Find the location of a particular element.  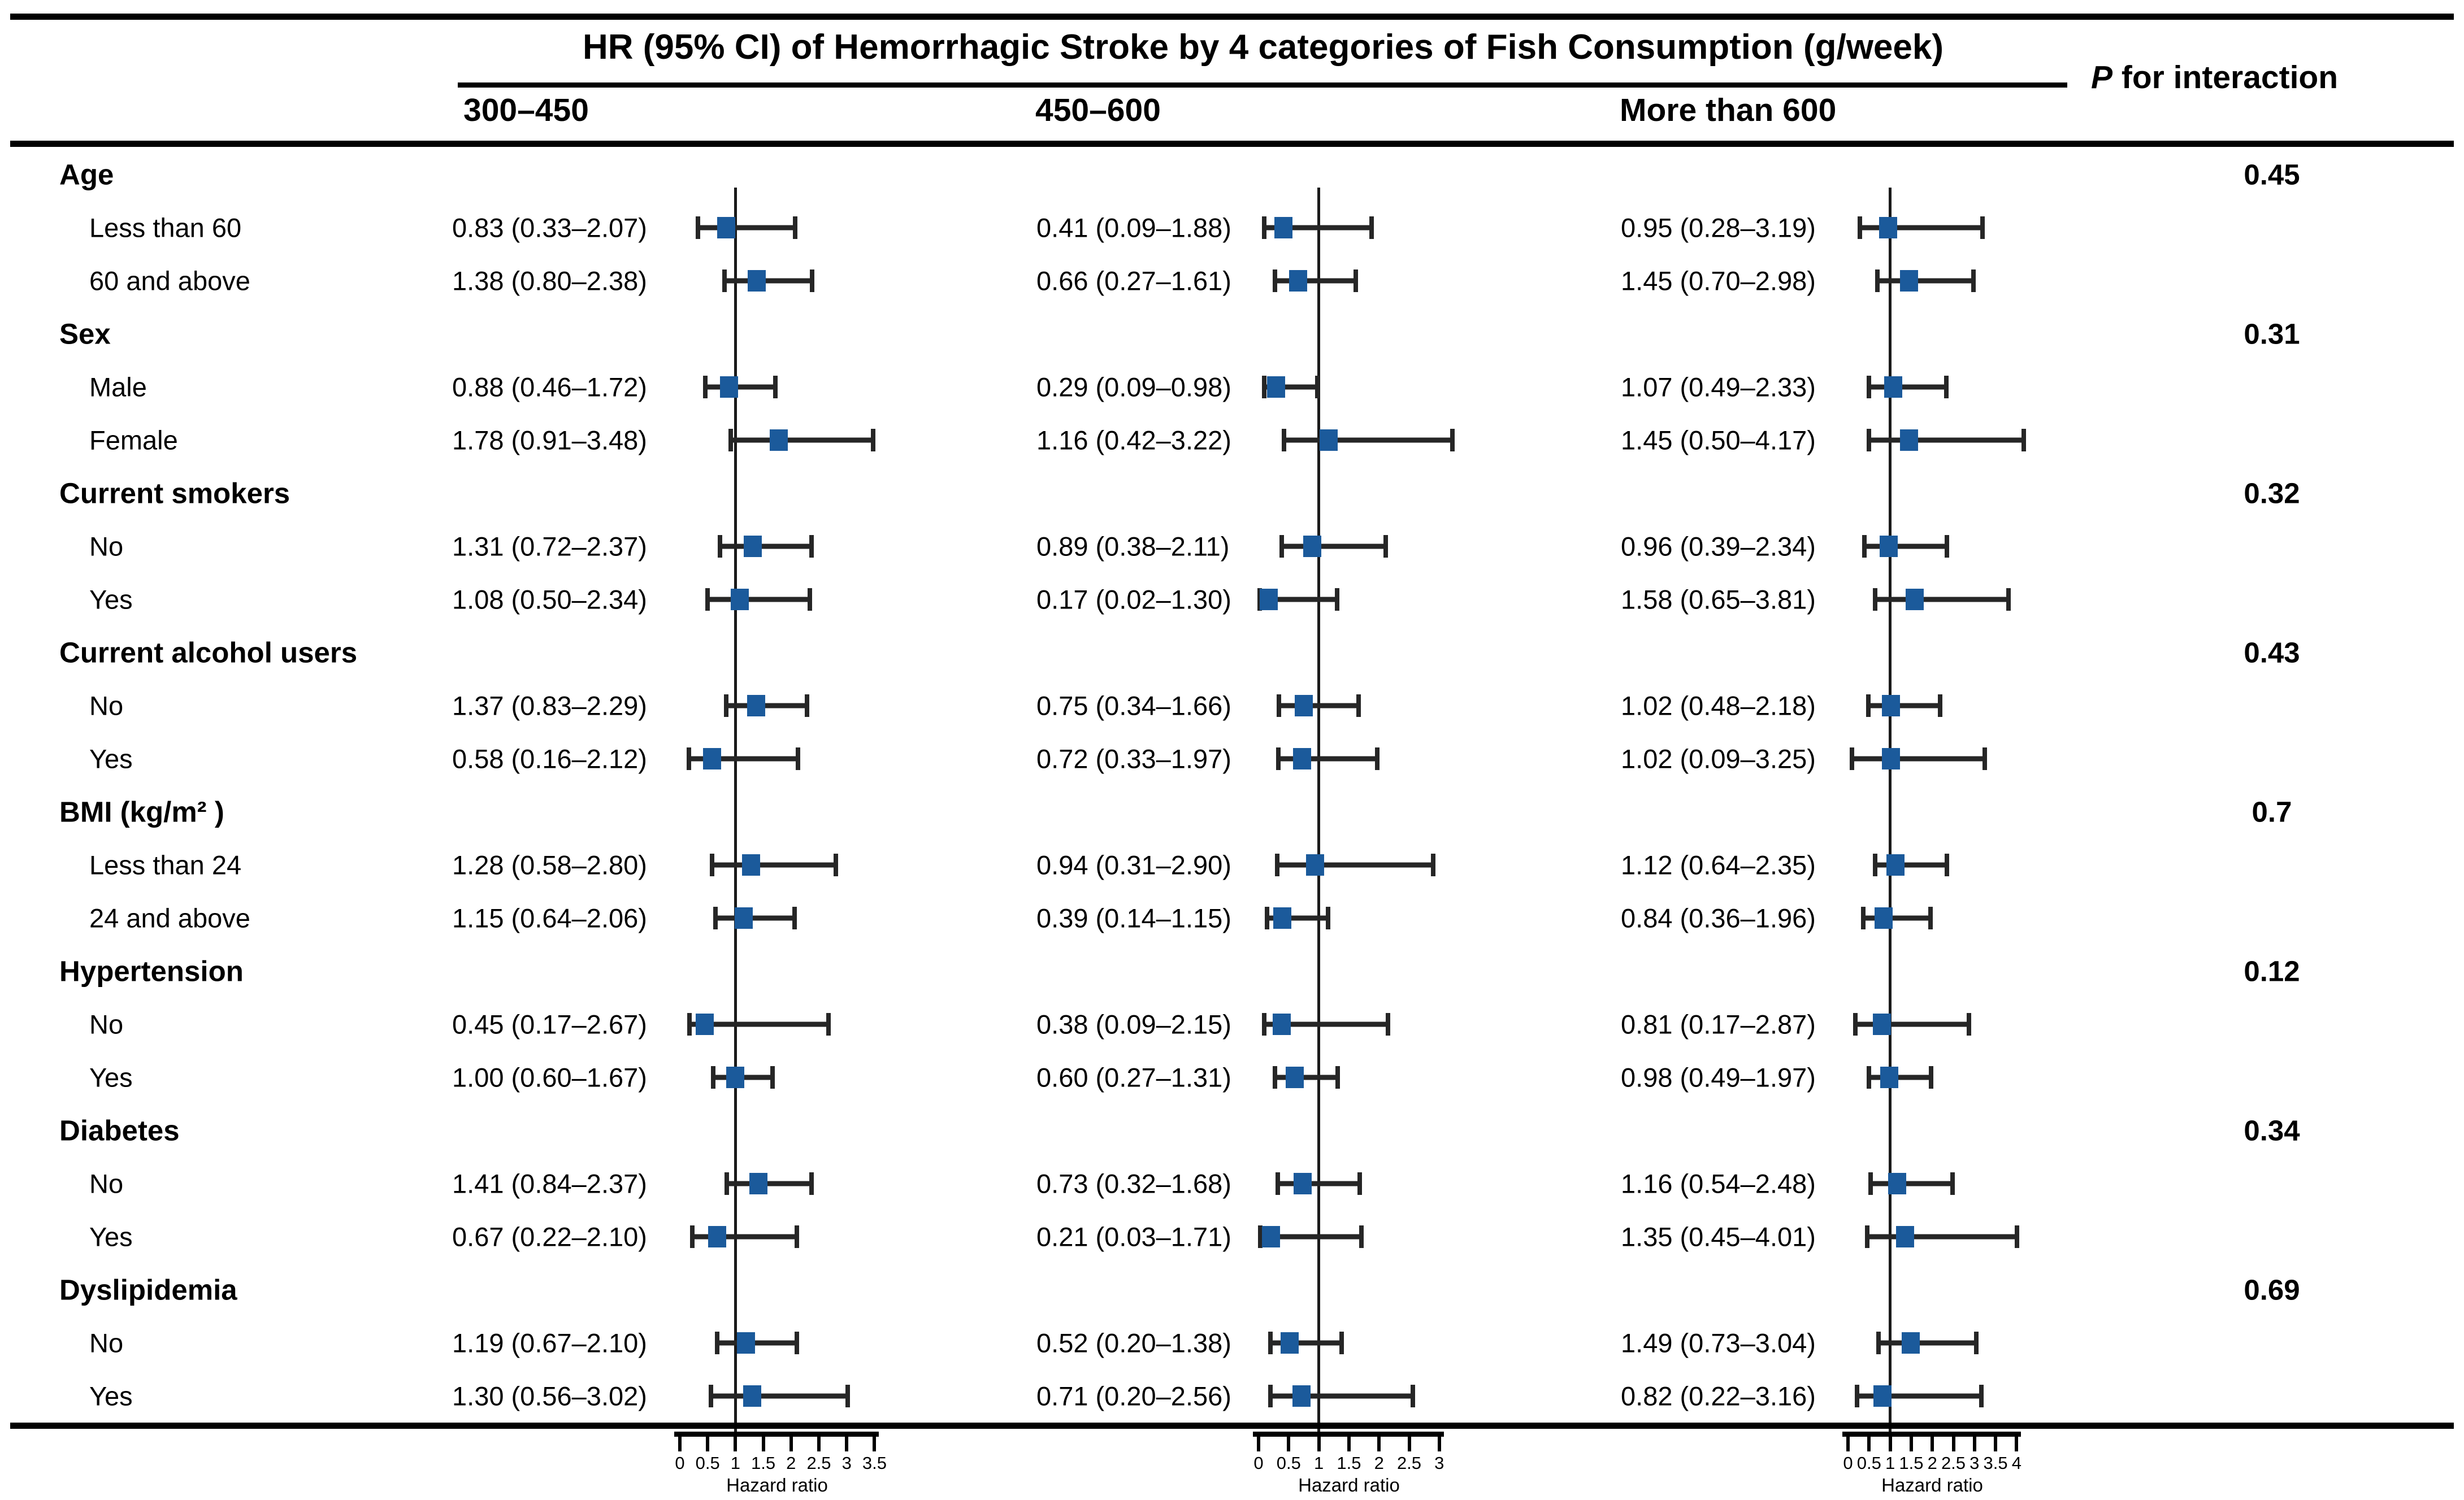

hr-ci-text: 1.19 (0.67–2.10) is located at coordinates (549, 1343).